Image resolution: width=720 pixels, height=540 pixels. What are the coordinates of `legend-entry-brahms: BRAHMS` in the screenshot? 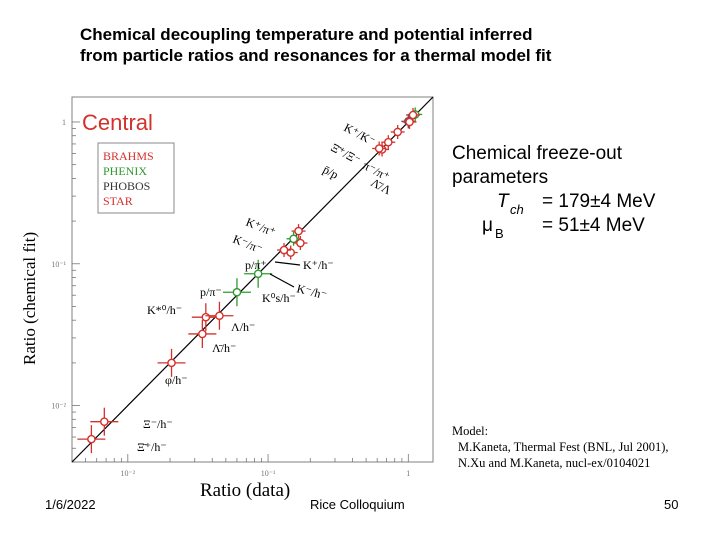 It's located at (128, 156).